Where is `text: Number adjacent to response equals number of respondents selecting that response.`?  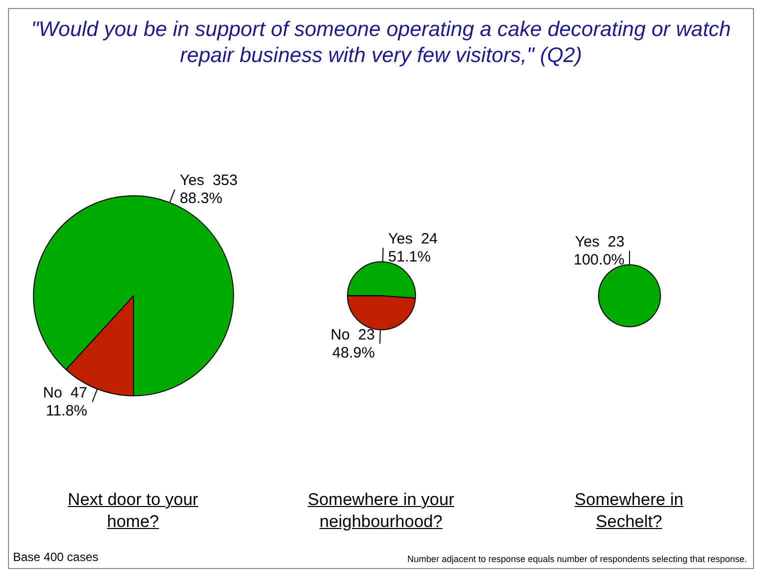
text: Number adjacent to response equals number of respondents selecting that response. is located at coordinates (577, 559).